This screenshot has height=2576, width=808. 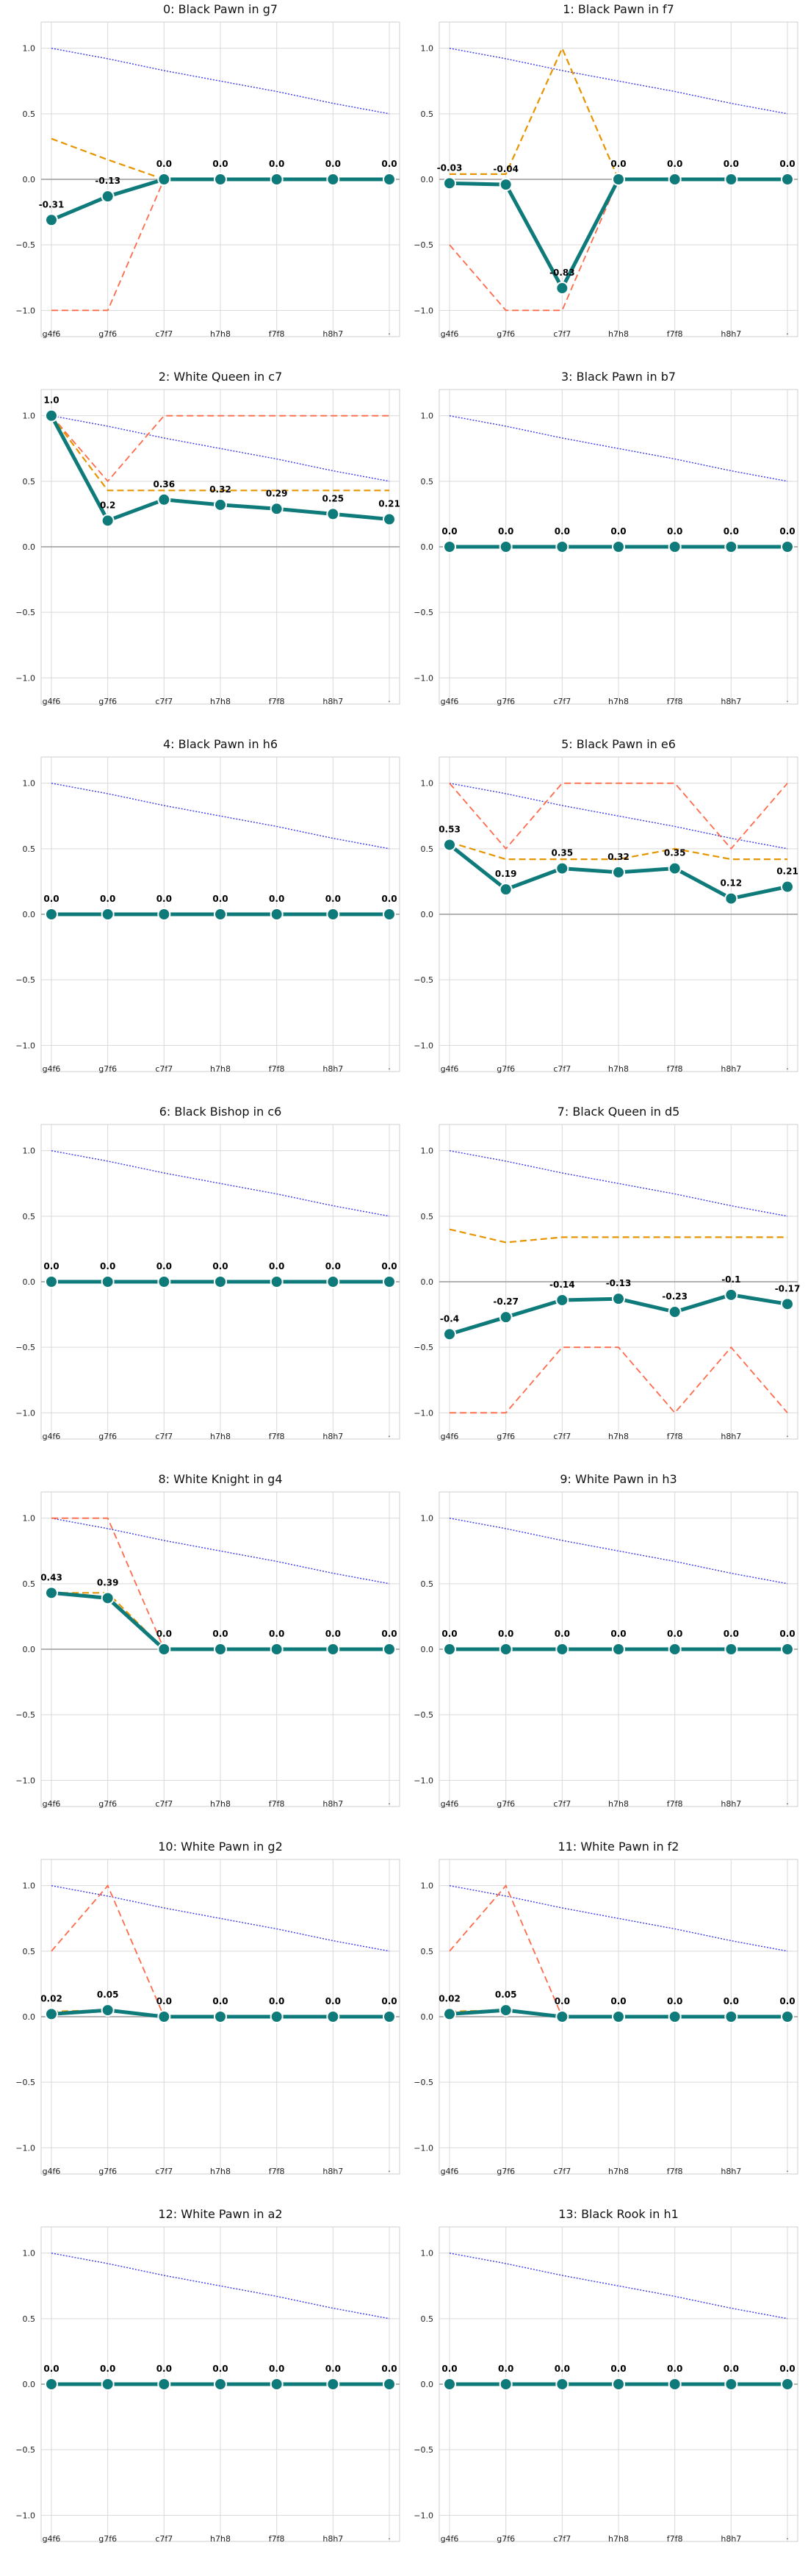 I want to click on data-label: 1.0, so click(x=51, y=400).